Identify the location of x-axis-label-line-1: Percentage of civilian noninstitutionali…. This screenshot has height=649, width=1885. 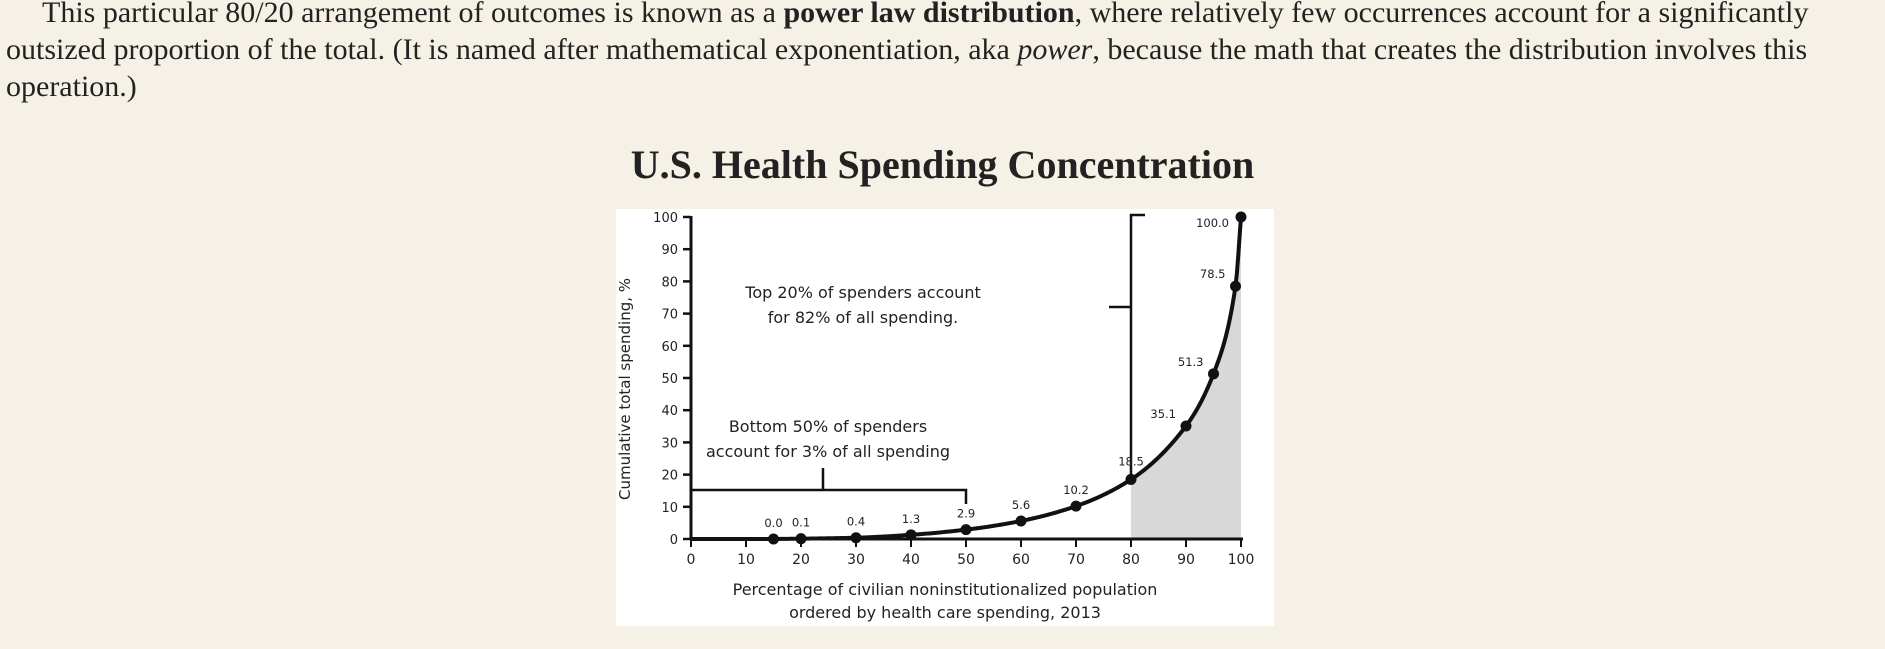
(945, 589).